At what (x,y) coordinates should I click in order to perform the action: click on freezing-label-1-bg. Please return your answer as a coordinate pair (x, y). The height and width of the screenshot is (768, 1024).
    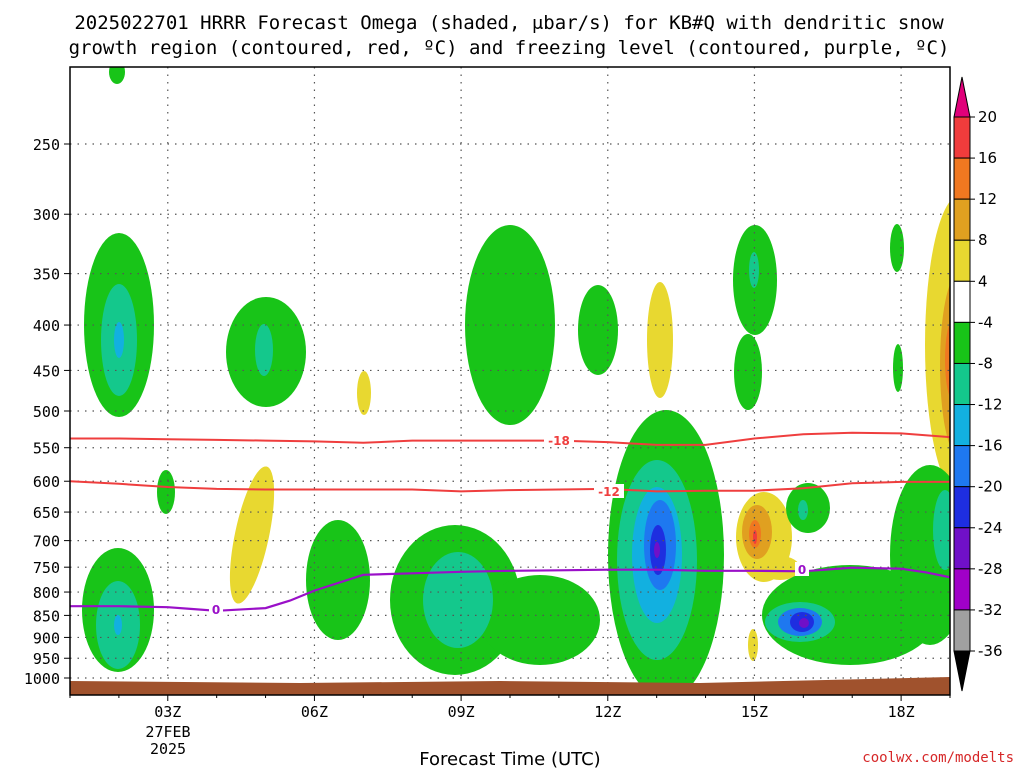
    Looking at the image, I should click on (216, 609).